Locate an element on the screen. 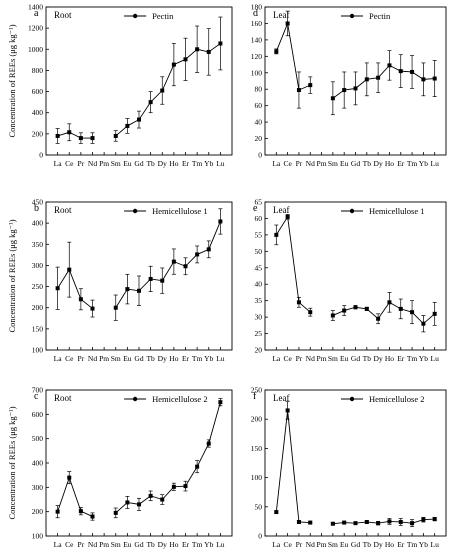 This screenshot has width=451, height=555. y-tick-label: 20 is located at coordinates (259, 350).